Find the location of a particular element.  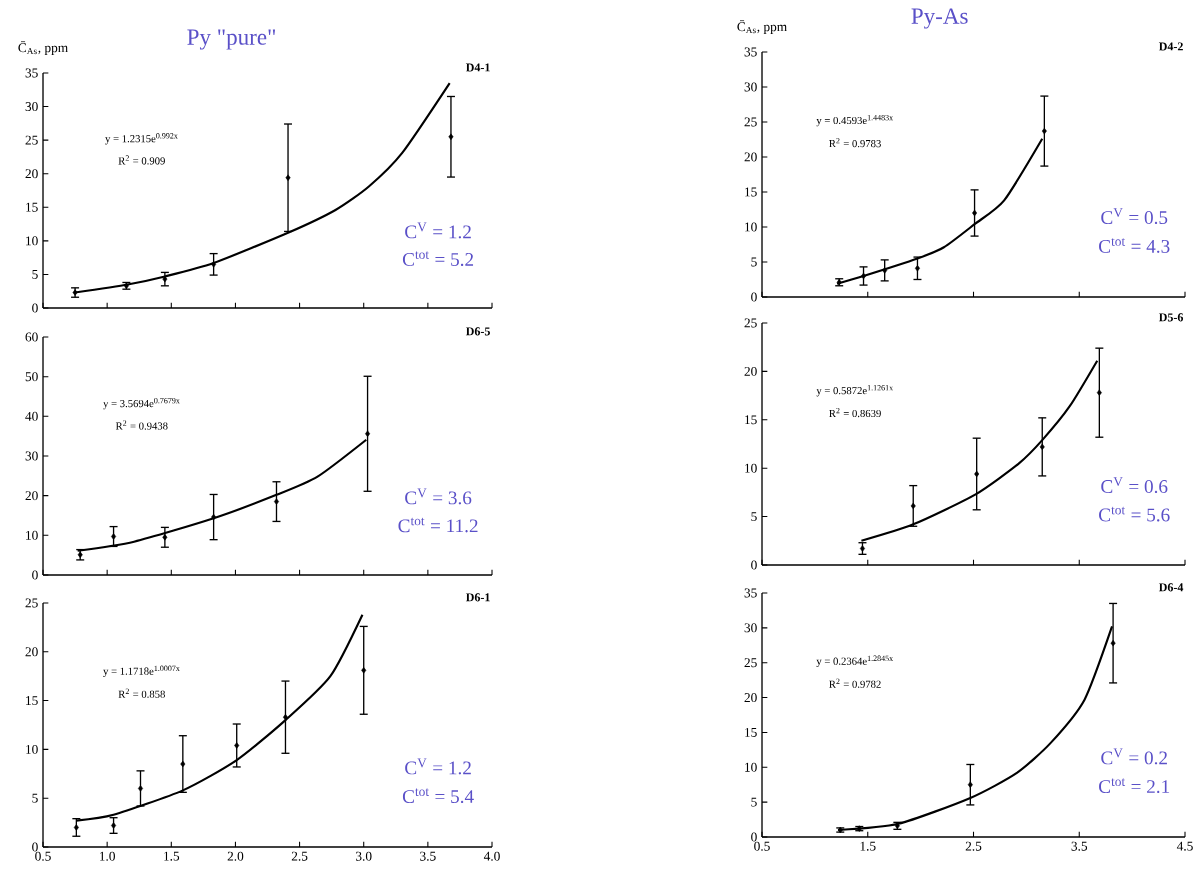

y-axis-title: C̄$_{As}$, ppm is located at coordinates (762, 27).